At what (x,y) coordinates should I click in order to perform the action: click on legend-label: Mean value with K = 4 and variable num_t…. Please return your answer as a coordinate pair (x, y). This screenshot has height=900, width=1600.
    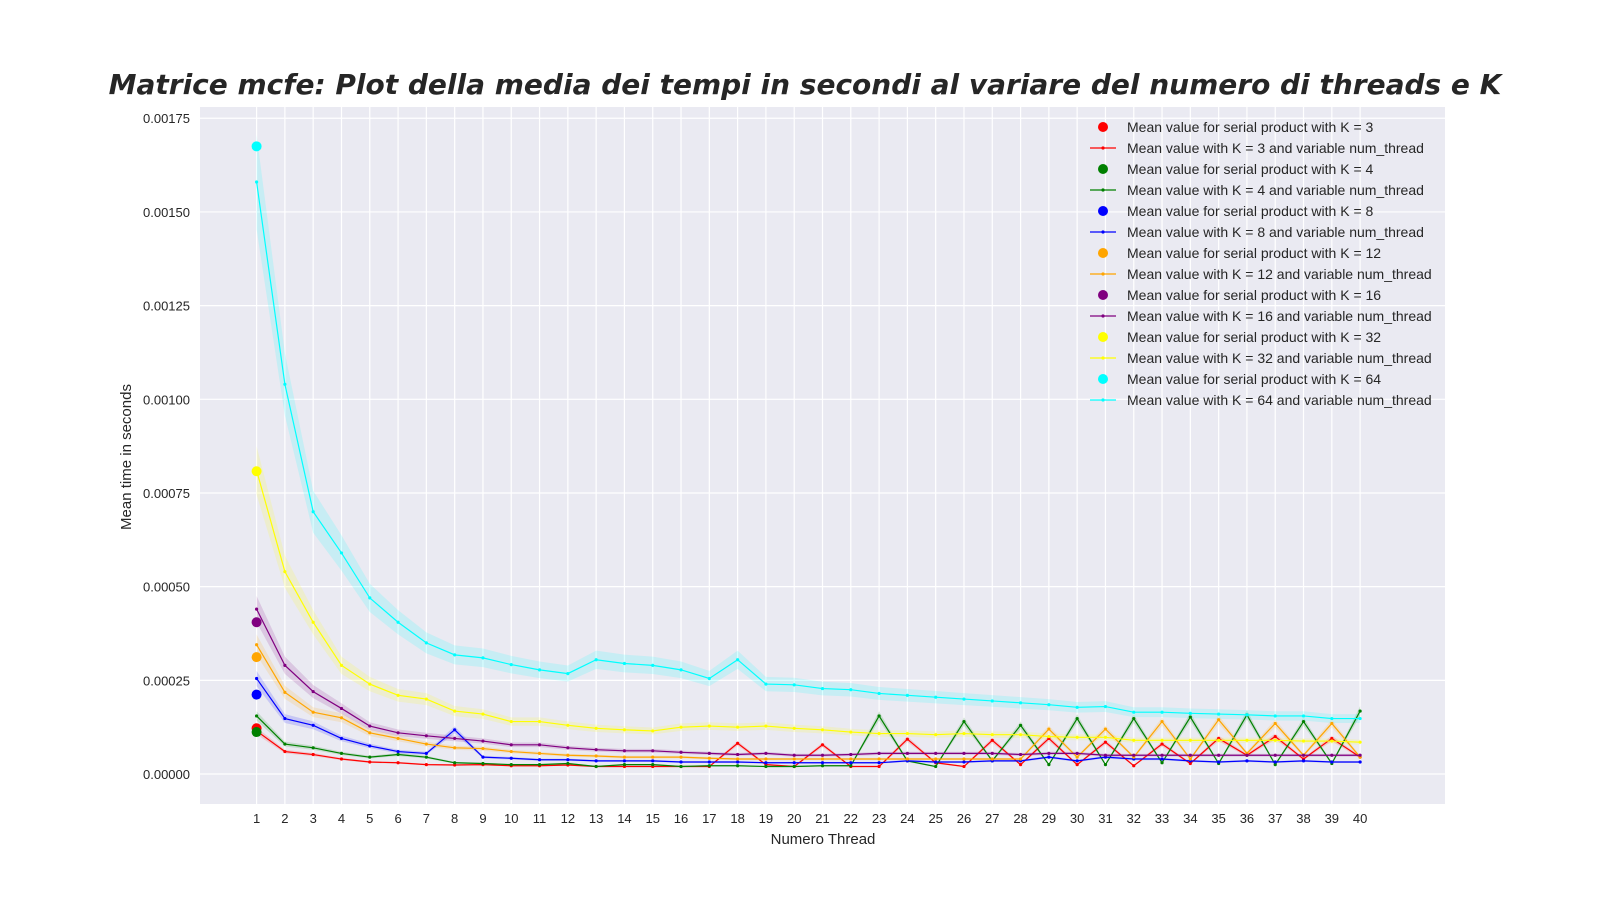
    Looking at the image, I should click on (1275, 190).